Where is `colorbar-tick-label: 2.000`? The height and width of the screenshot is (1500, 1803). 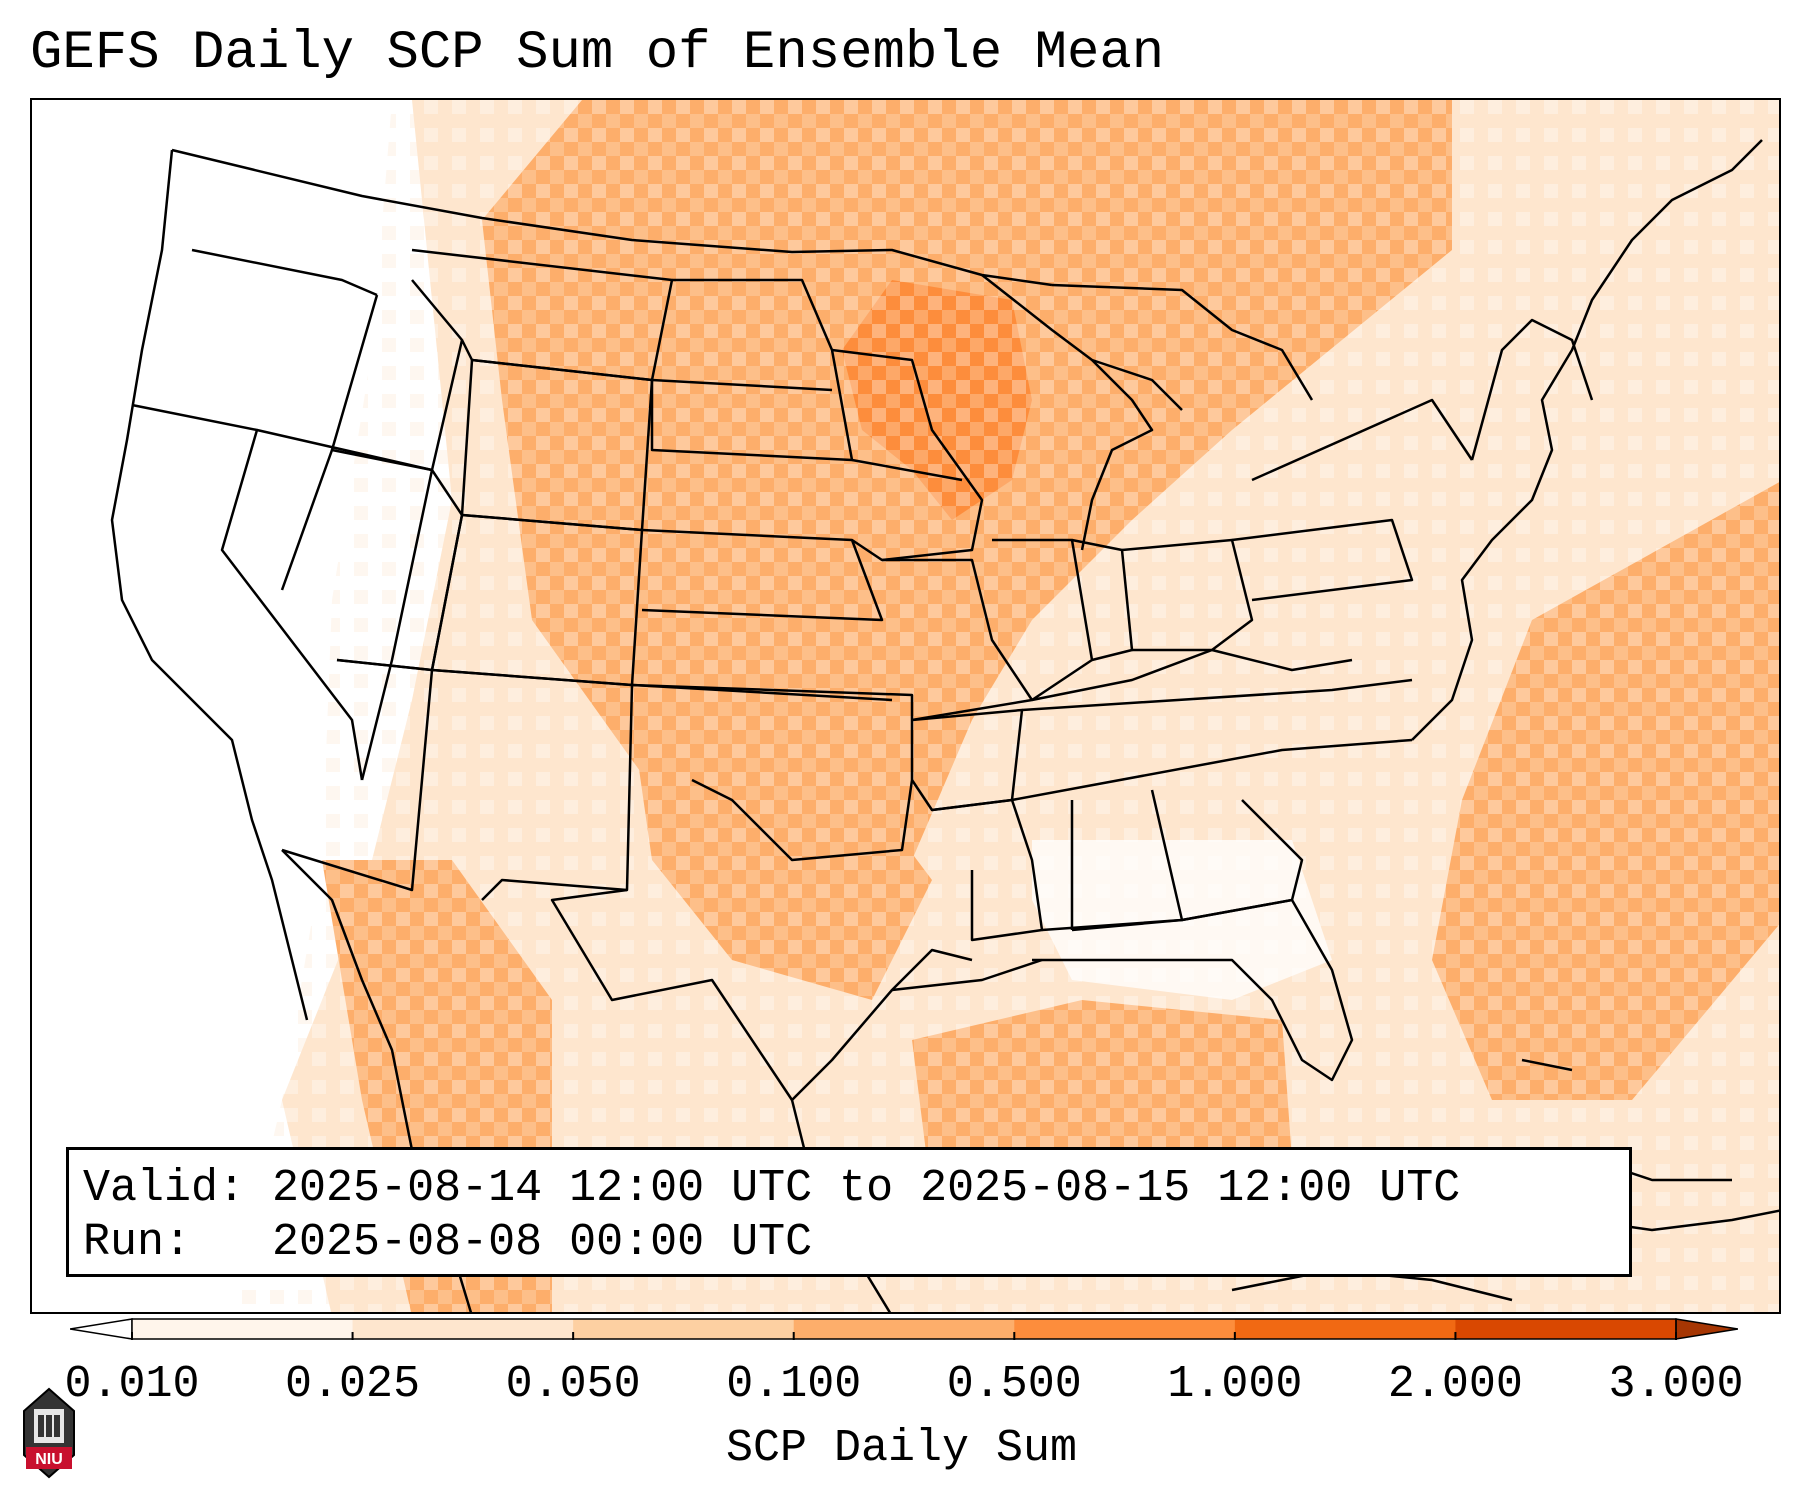
colorbar-tick-label: 2.000 is located at coordinates (1455, 1384).